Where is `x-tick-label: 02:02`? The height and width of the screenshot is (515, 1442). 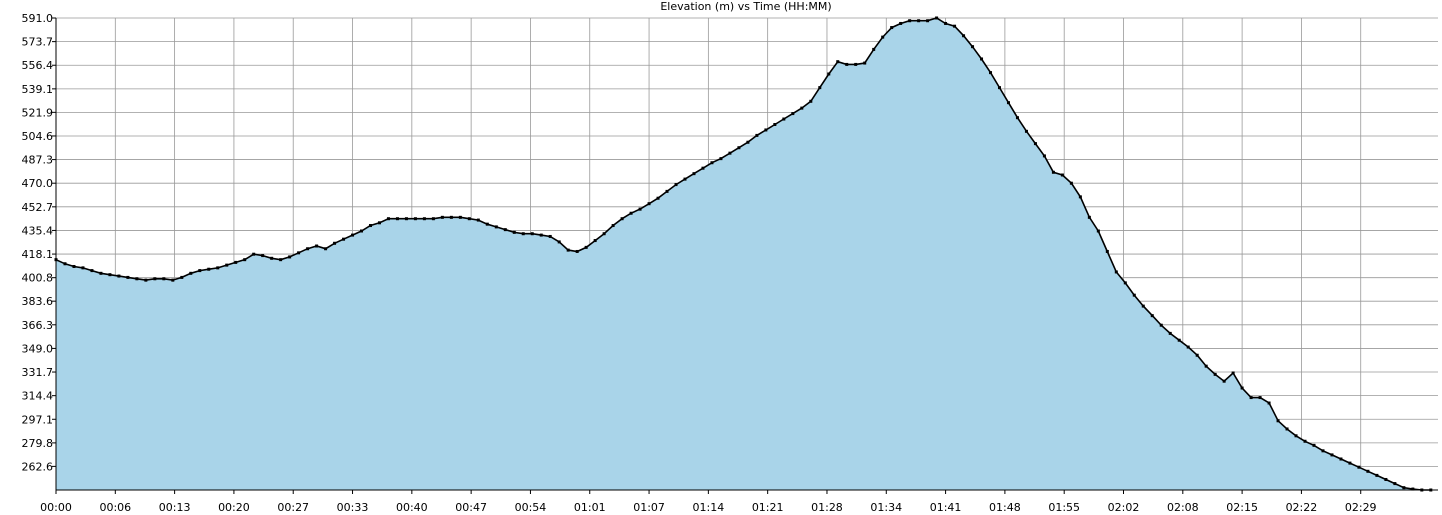 x-tick-label: 02:02 is located at coordinates (1124, 507).